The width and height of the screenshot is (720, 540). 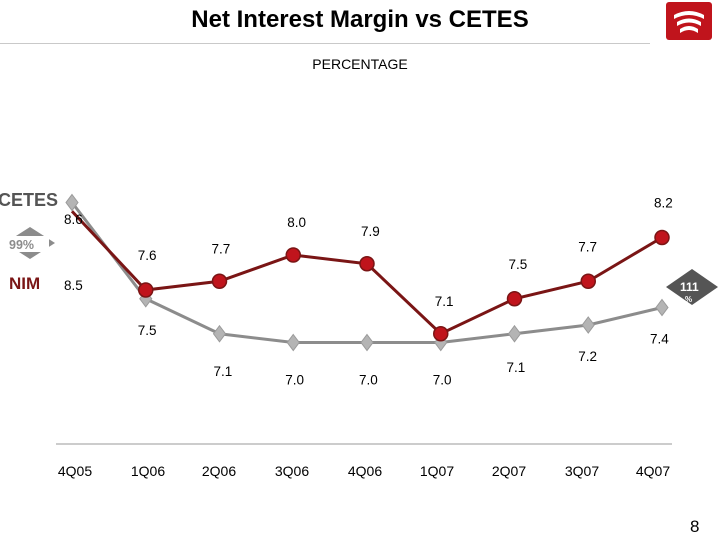 I want to click on x-tick-4Q05: 4Q05, so click(x=75, y=471).